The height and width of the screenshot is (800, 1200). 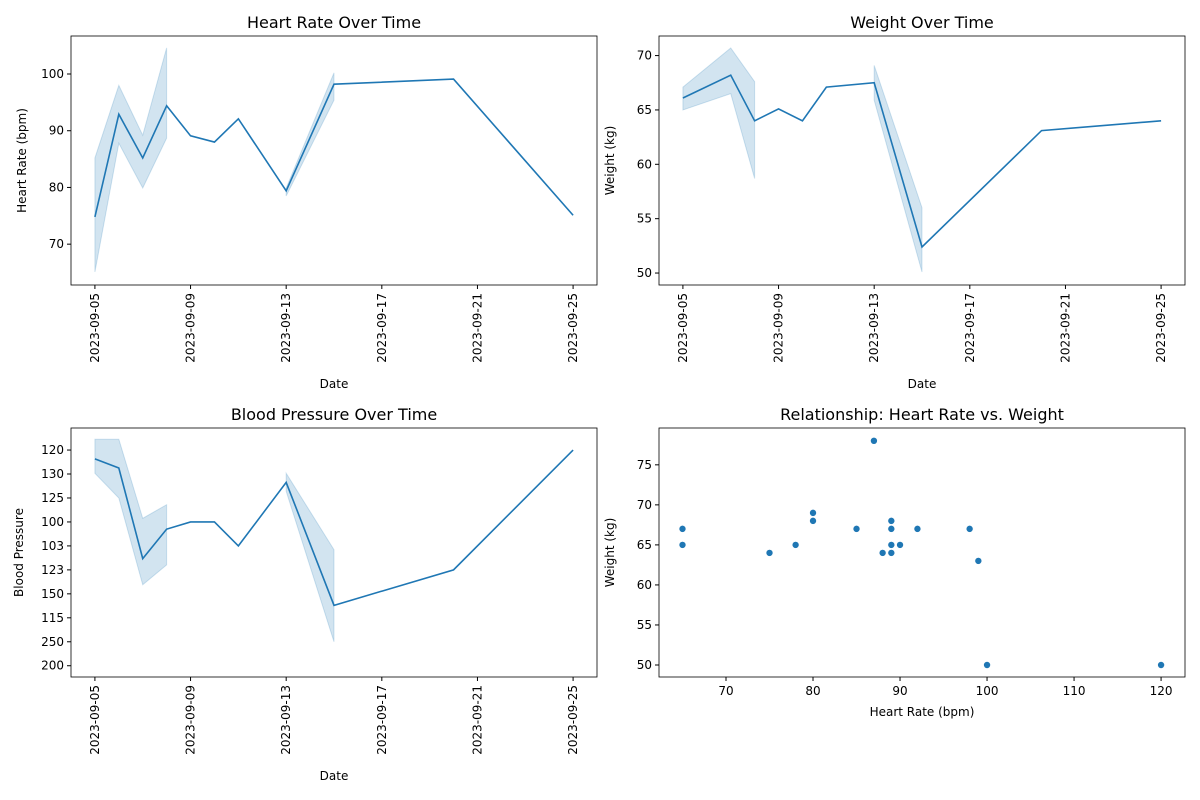 What do you see at coordinates (922, 414) in the screenshot?
I see `subplot-title: Relationship: Heart Rate vs. Weight` at bounding box center [922, 414].